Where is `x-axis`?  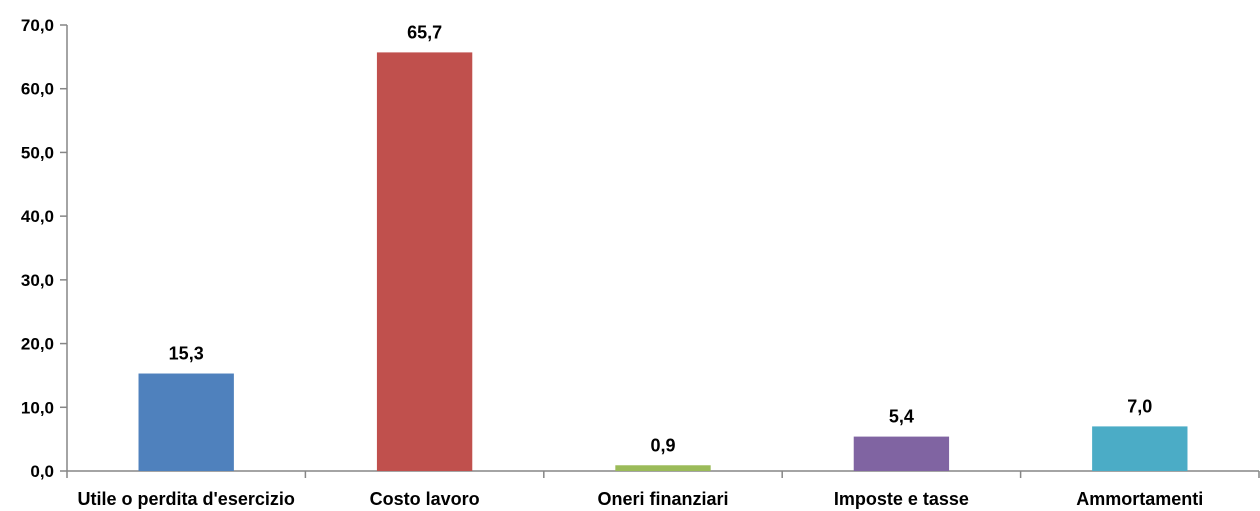 x-axis is located at coordinates (663, 474).